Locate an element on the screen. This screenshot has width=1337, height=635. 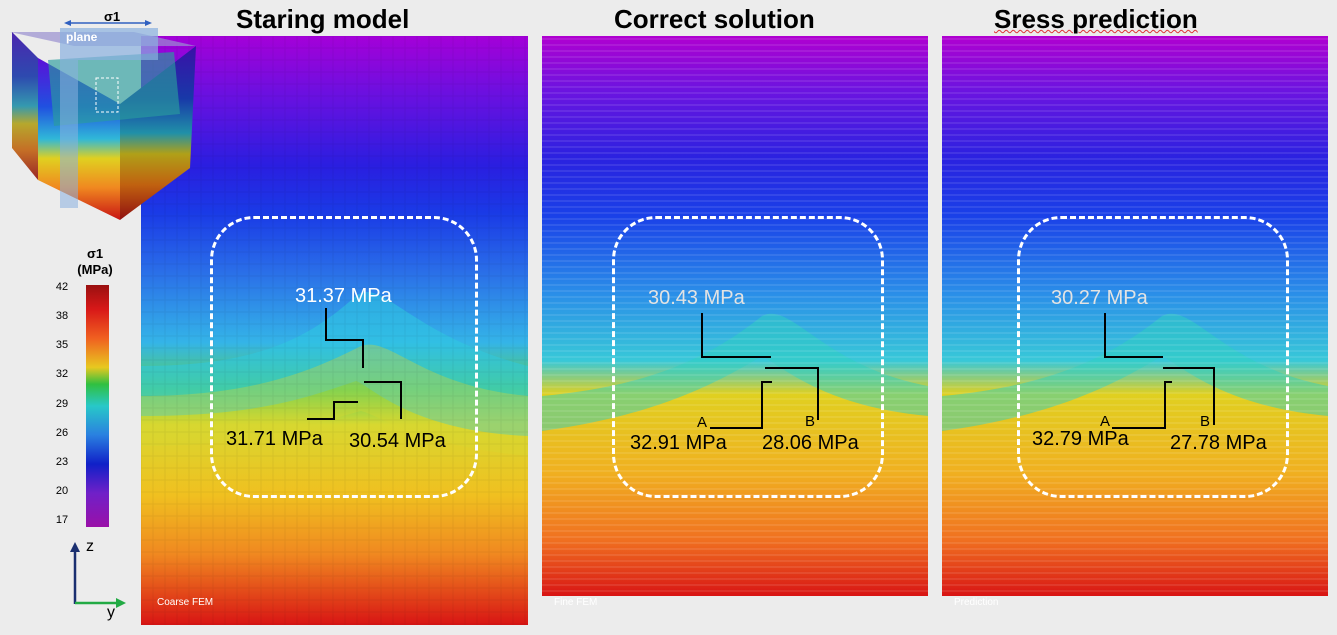
fine-right-value: 28.06 MPa is located at coordinates (810, 443).